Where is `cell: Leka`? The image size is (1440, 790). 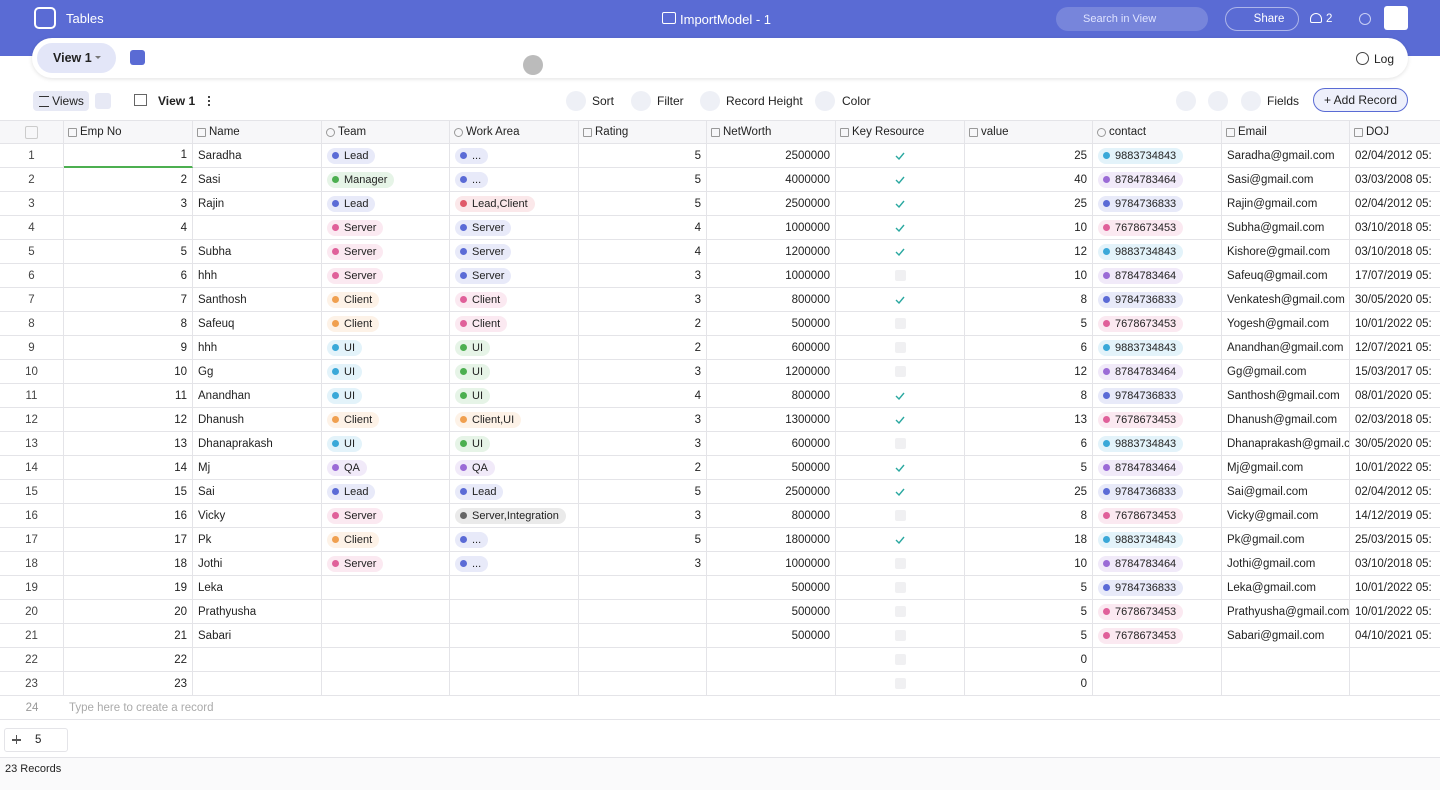
cell: Leka is located at coordinates (257, 588).